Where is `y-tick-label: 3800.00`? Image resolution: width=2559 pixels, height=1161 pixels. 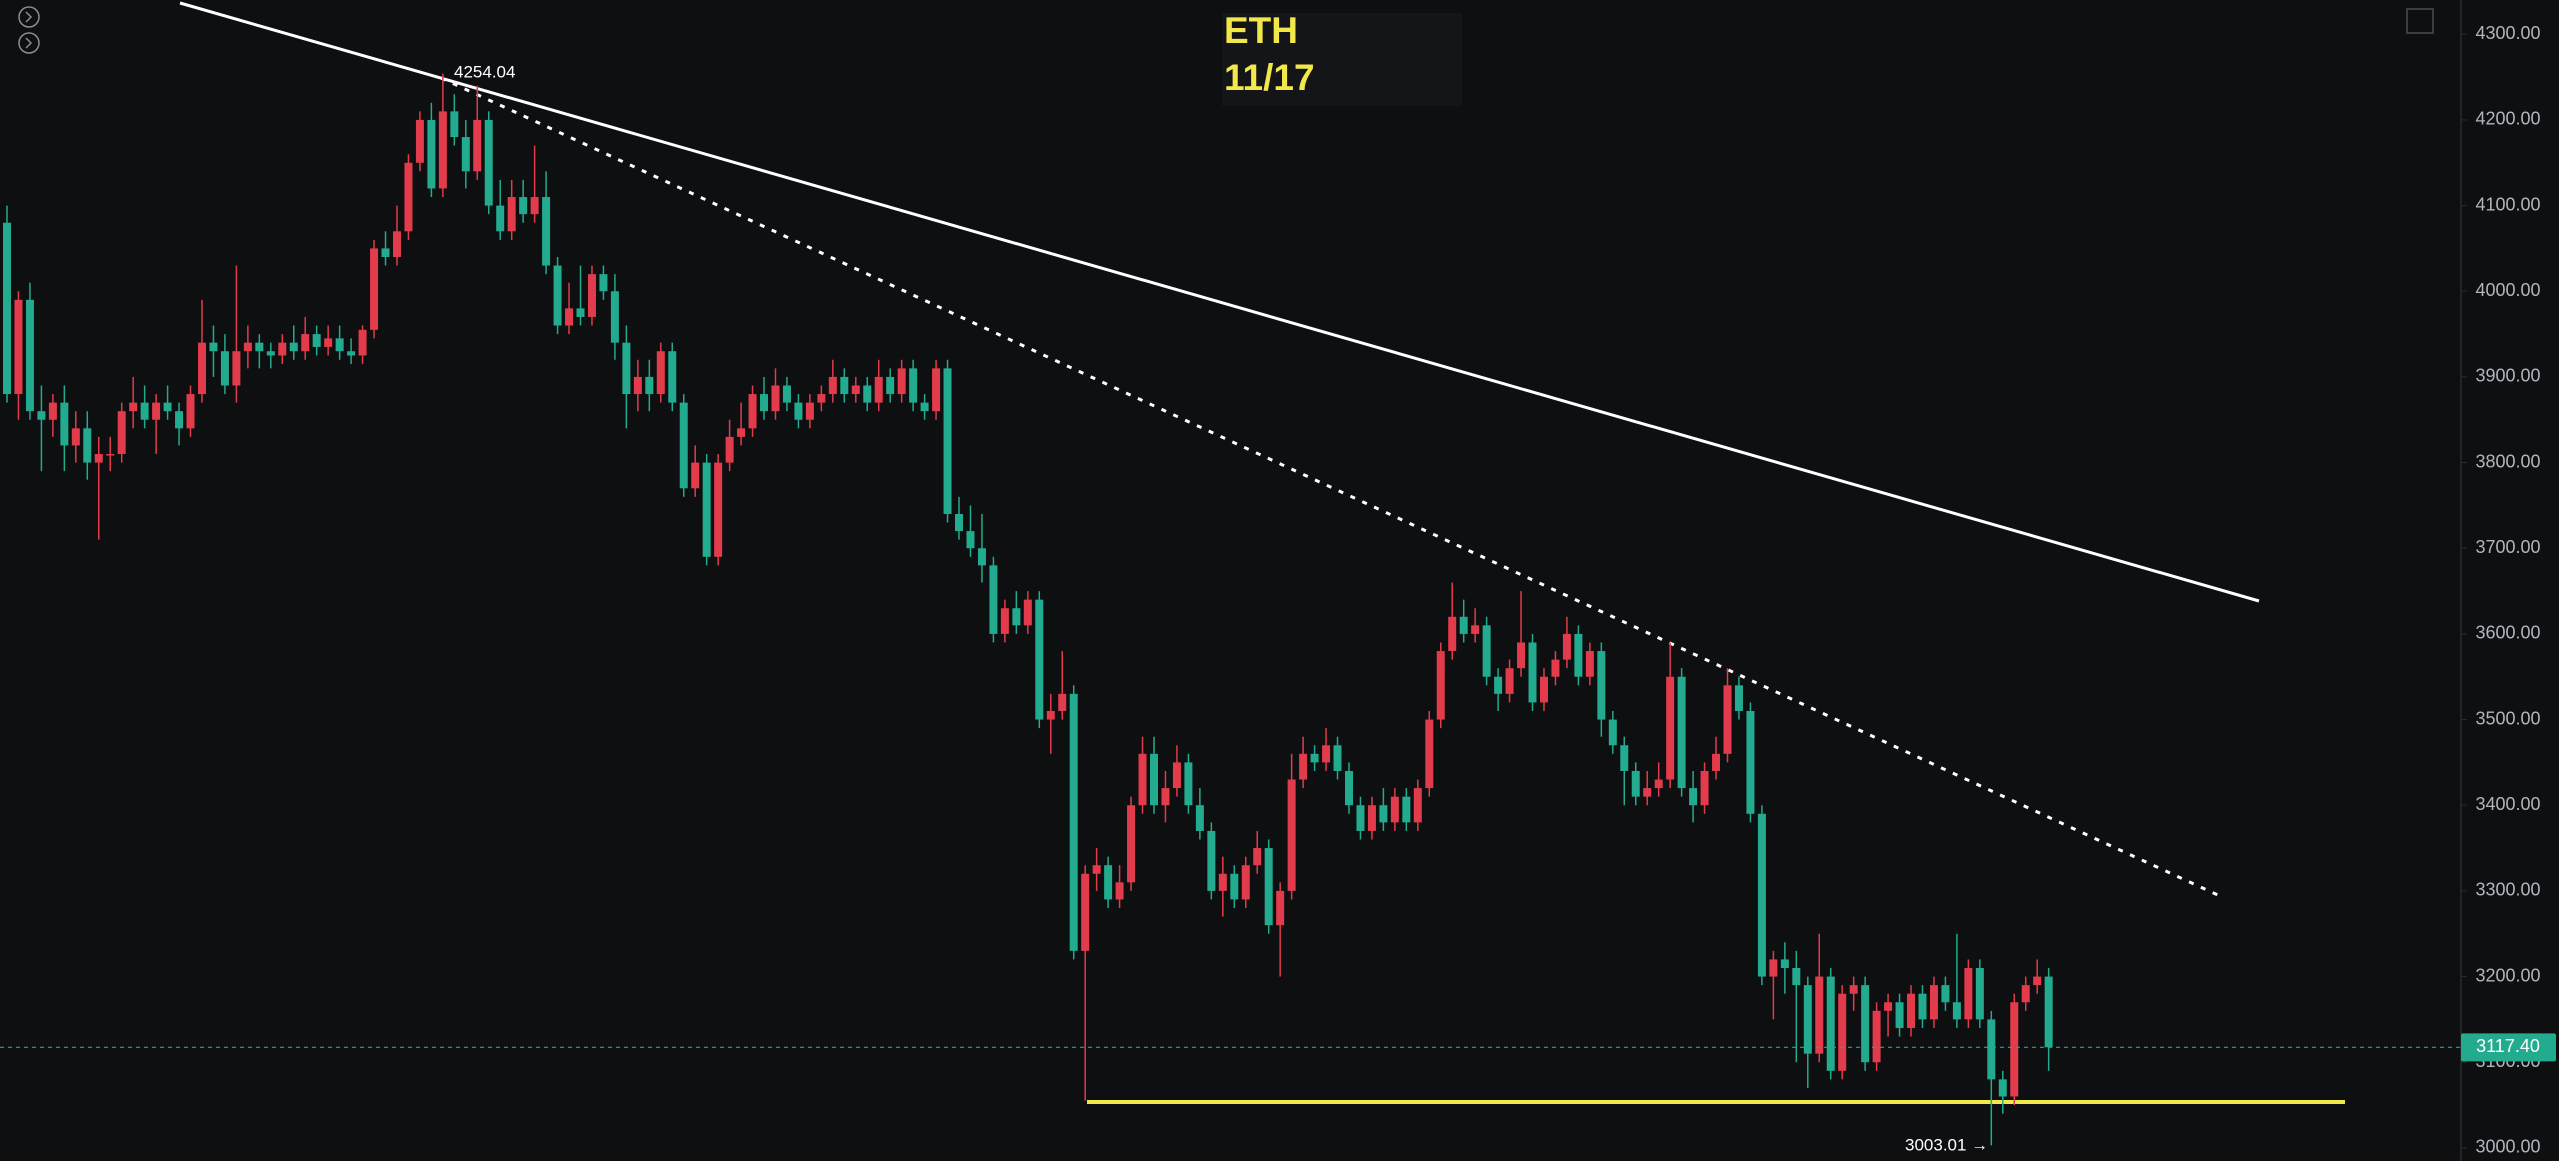 y-tick-label: 3800.00 is located at coordinates (2507, 461).